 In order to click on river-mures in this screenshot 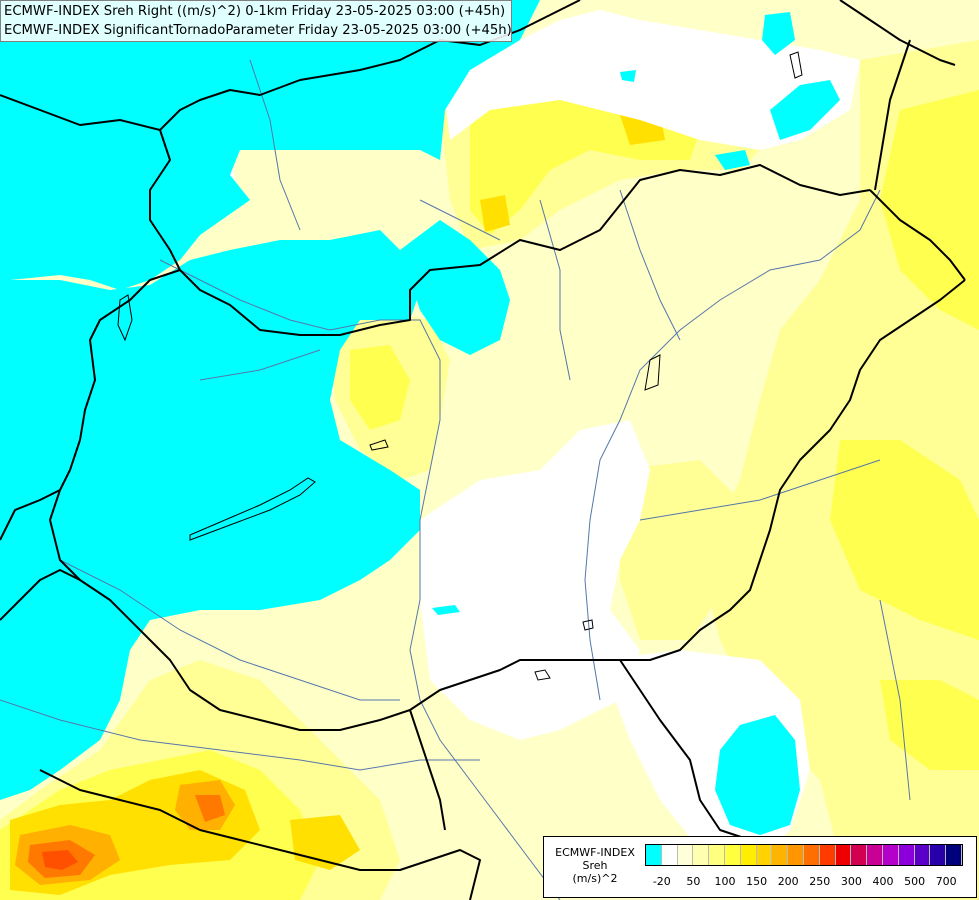, I will do `click(760, 490)`.